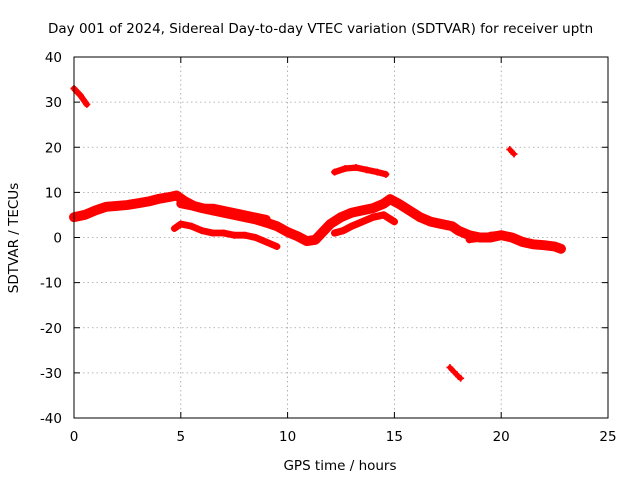 The width and height of the screenshot is (640, 480). I want to click on x-axis-label: GPS time / hours, so click(339, 466).